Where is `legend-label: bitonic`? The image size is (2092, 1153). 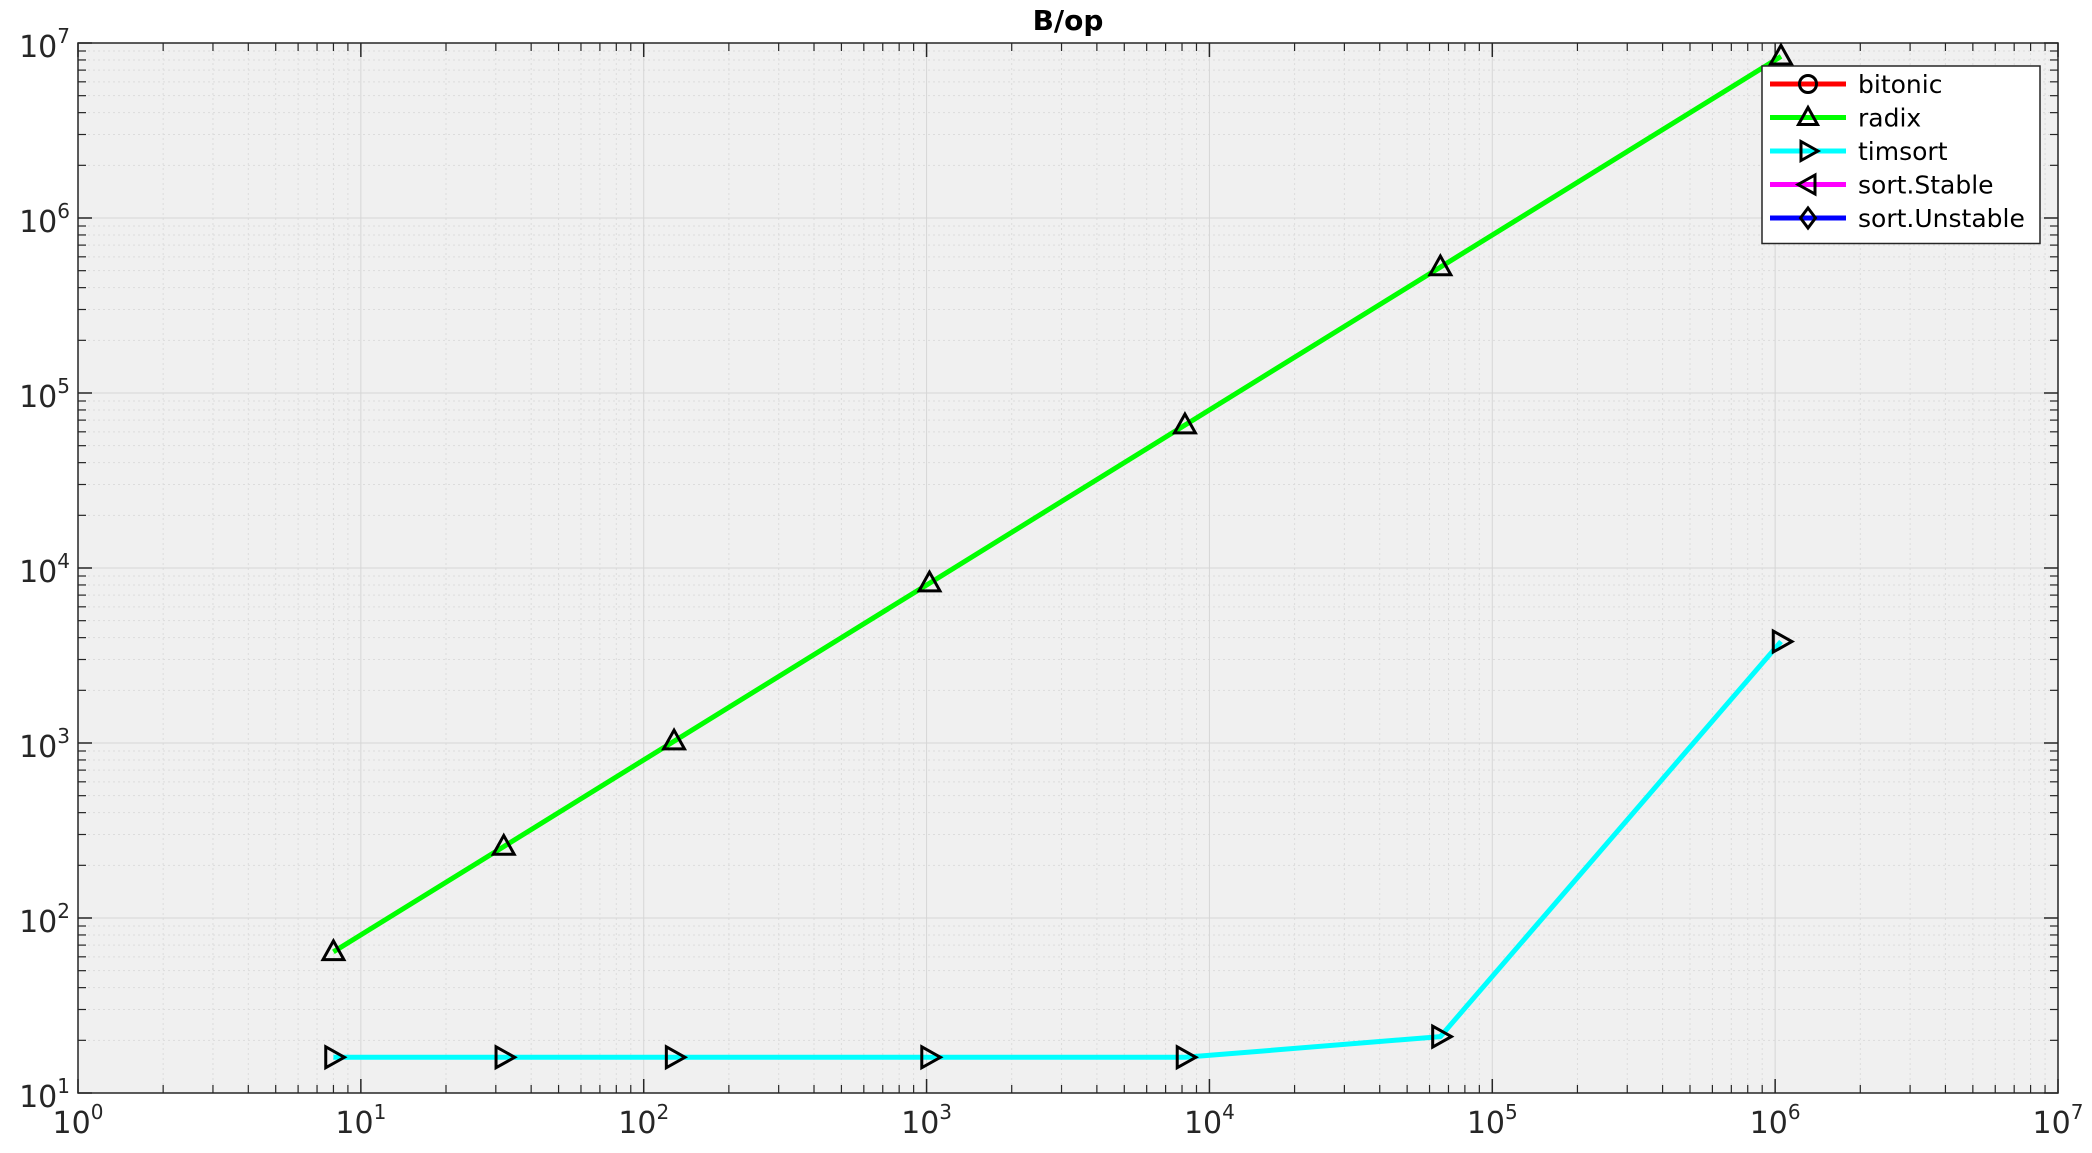
legend-label: bitonic is located at coordinates (1900, 84).